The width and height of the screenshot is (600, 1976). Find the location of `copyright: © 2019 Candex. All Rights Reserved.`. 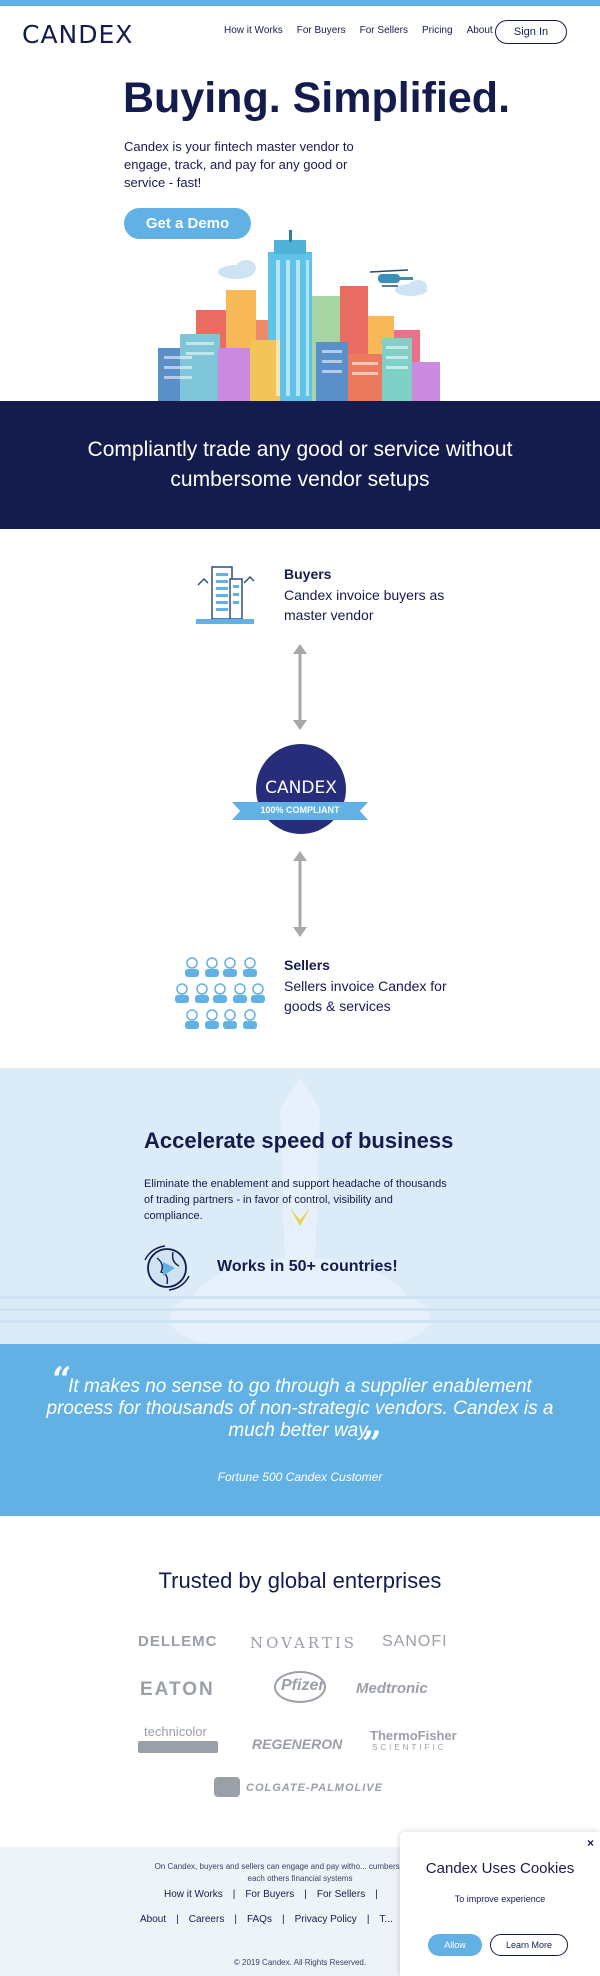

copyright: © 2019 Candex. All Rights Reserved. is located at coordinates (300, 1962).